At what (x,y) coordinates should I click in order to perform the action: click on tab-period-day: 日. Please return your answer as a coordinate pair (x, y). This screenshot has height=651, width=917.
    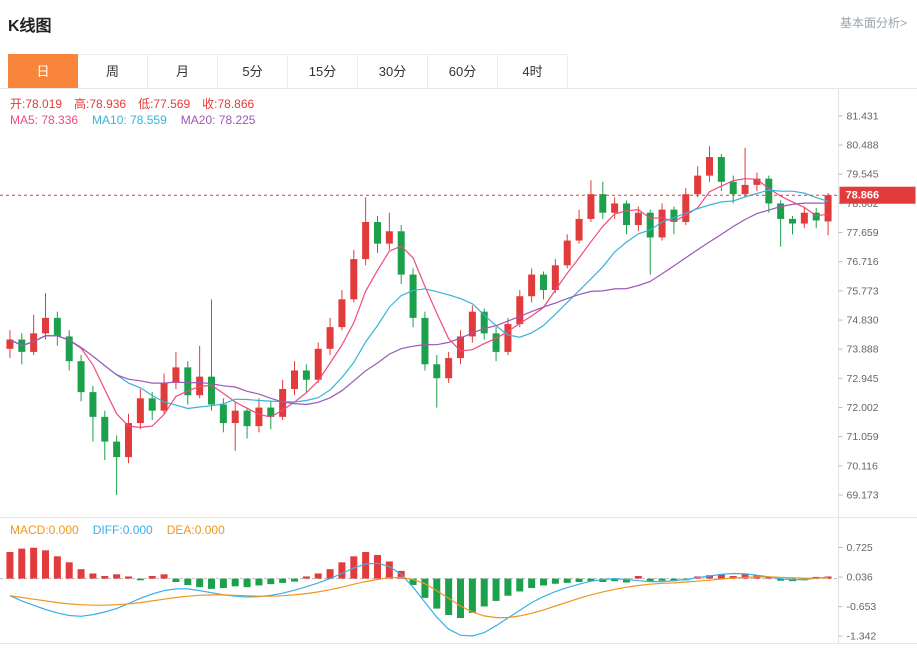
    Looking at the image, I should click on (43, 71).